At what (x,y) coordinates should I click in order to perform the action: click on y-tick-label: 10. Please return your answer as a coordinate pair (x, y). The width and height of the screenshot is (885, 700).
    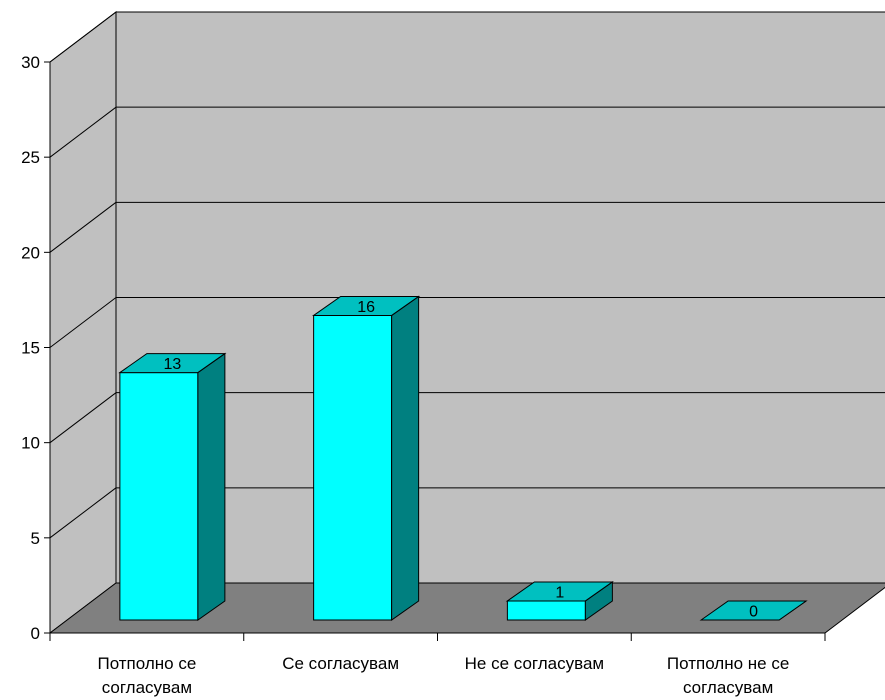
    Looking at the image, I should click on (30, 443).